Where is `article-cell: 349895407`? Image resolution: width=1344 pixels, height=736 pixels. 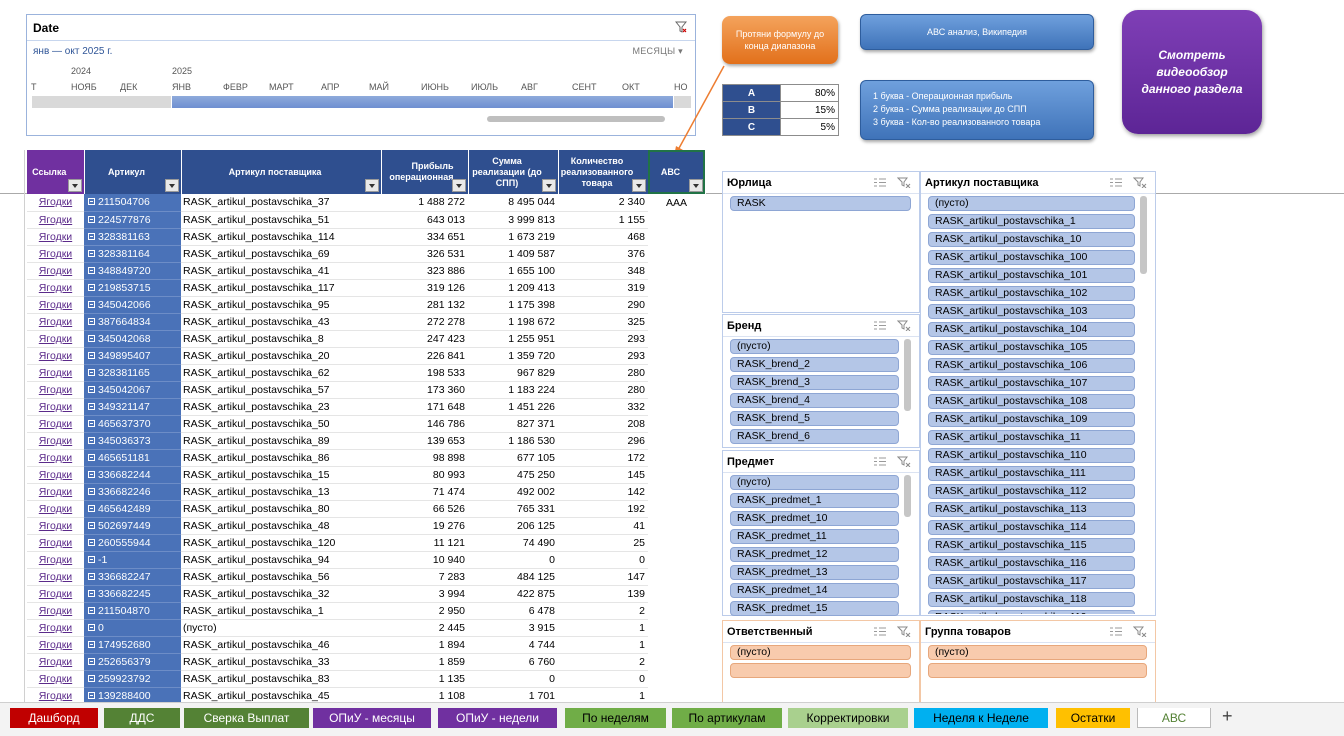 article-cell: 349895407 is located at coordinates (132, 356).